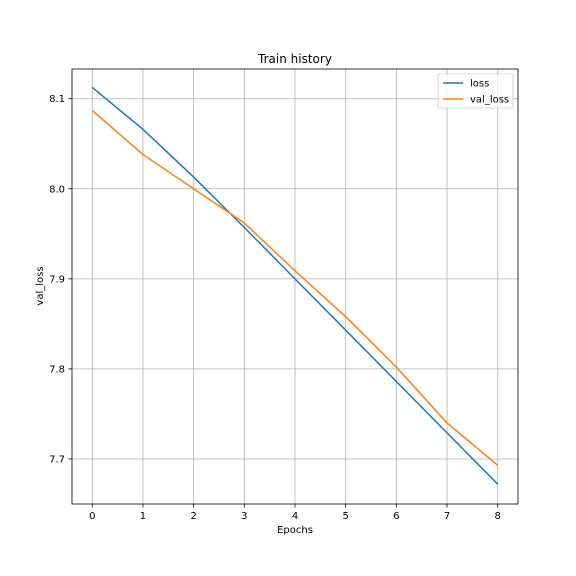  Describe the element at coordinates (294, 59) in the screenshot. I see `chart-title: Train history` at that location.